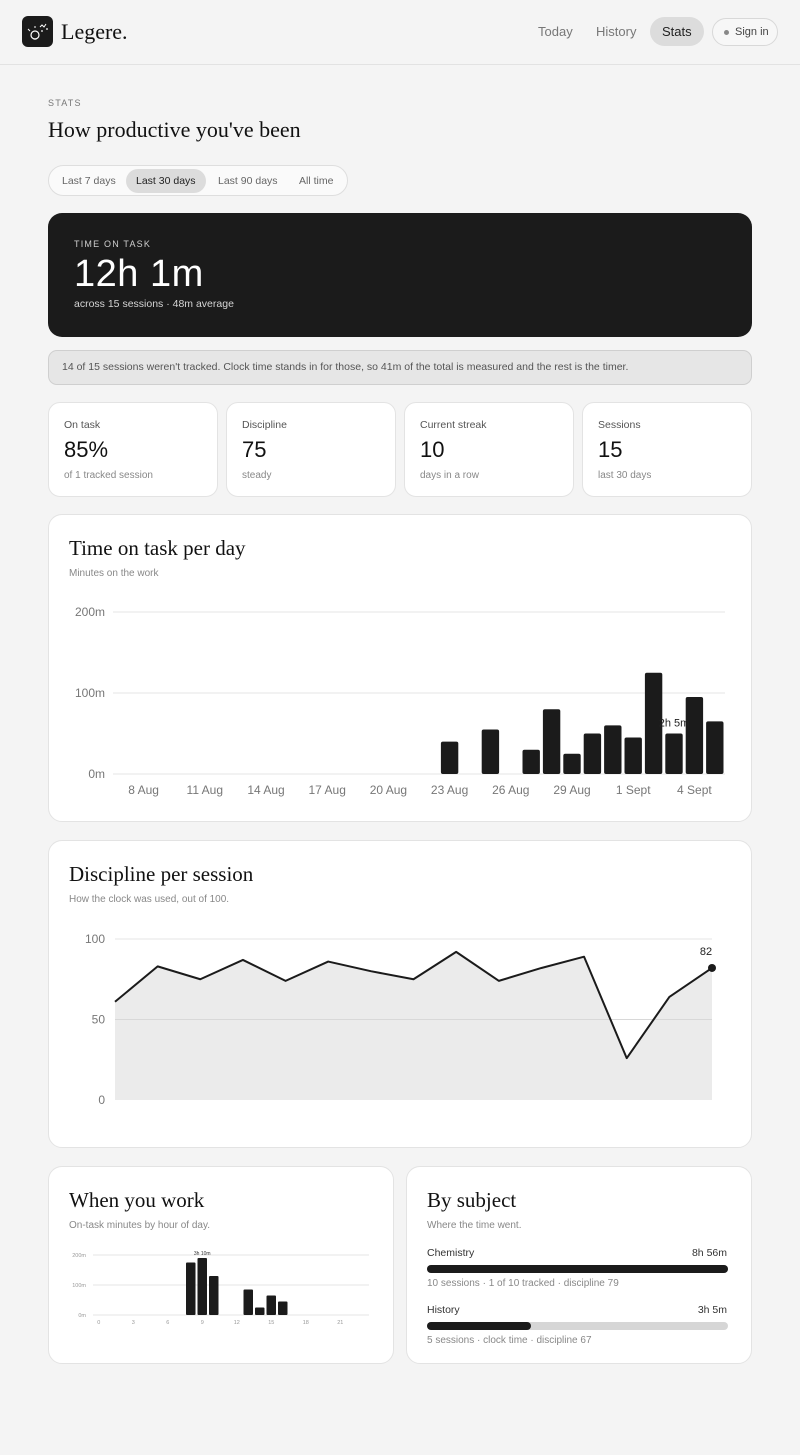 Image resolution: width=800 pixels, height=1455 pixels. I want to click on subject-meta: 5 sessions · clock time · discipline 67, so click(509, 1340).